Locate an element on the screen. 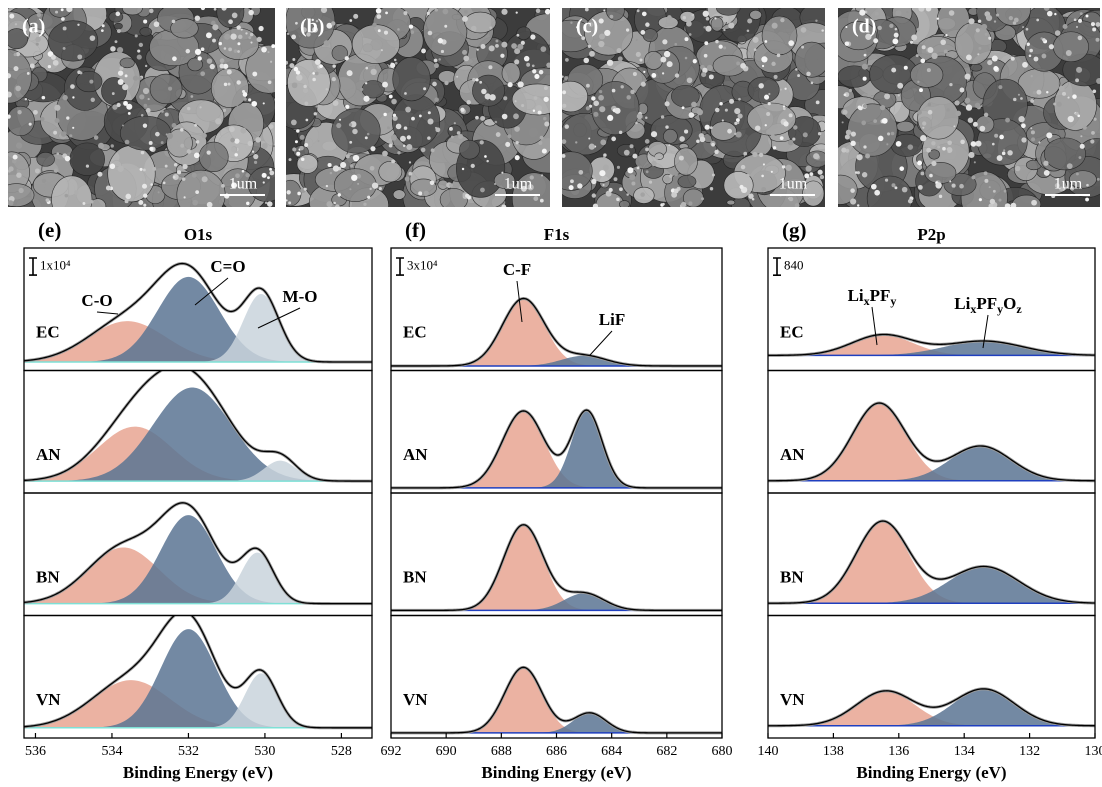 Image resolution: width=1102 pixels, height=787 pixels. label-pointer is located at coordinates (985, 331).